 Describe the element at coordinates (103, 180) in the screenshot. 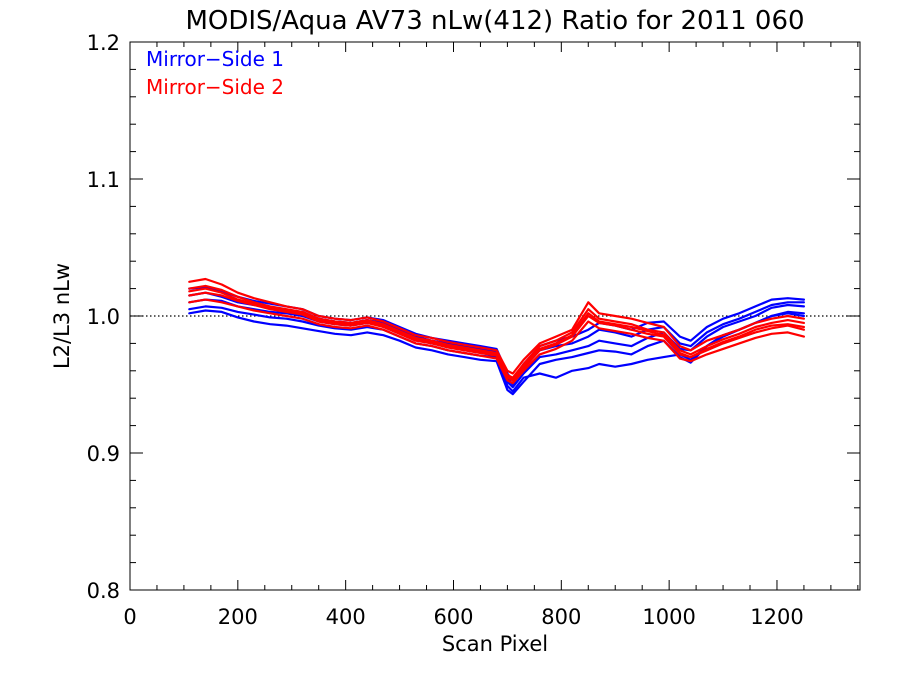

I see `y-tick-label: 1.1` at that location.